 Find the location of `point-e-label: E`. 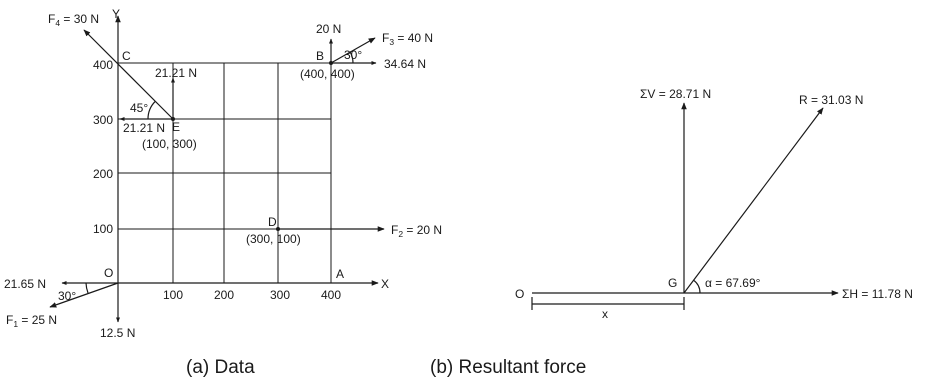

point-e-label: E is located at coordinates (176, 127).